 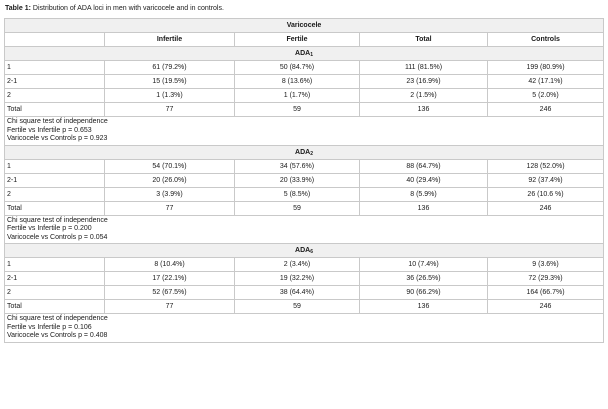 I want to click on table-cell: 111 (81.5%), so click(x=423, y=67).